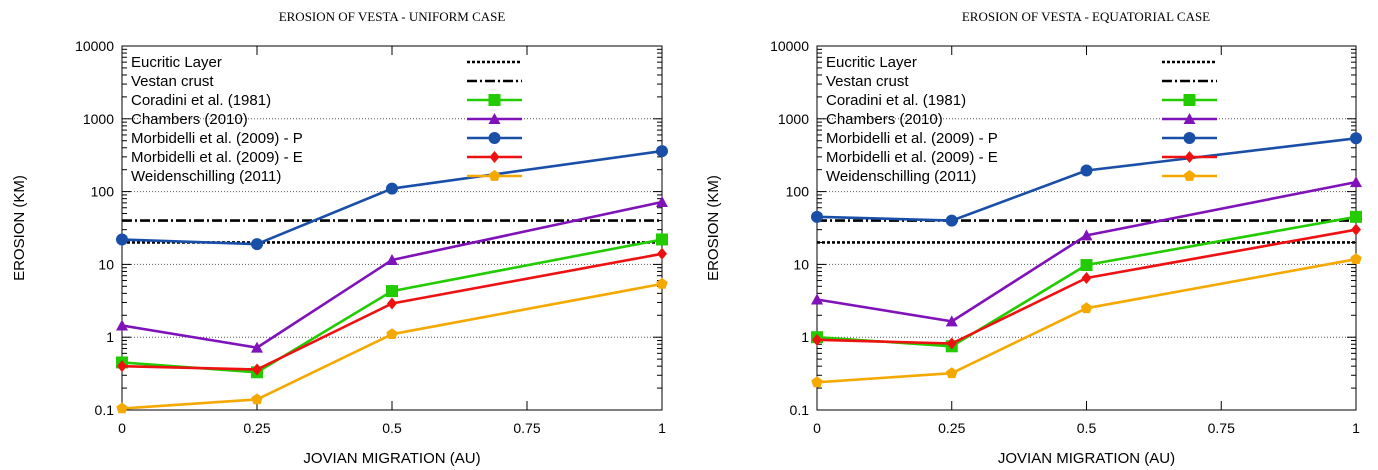 This screenshot has height=470, width=1378. What do you see at coordinates (392, 16) in the screenshot?
I see `chart-title: EROSION OF VESTA - UNIFORM CASE` at bounding box center [392, 16].